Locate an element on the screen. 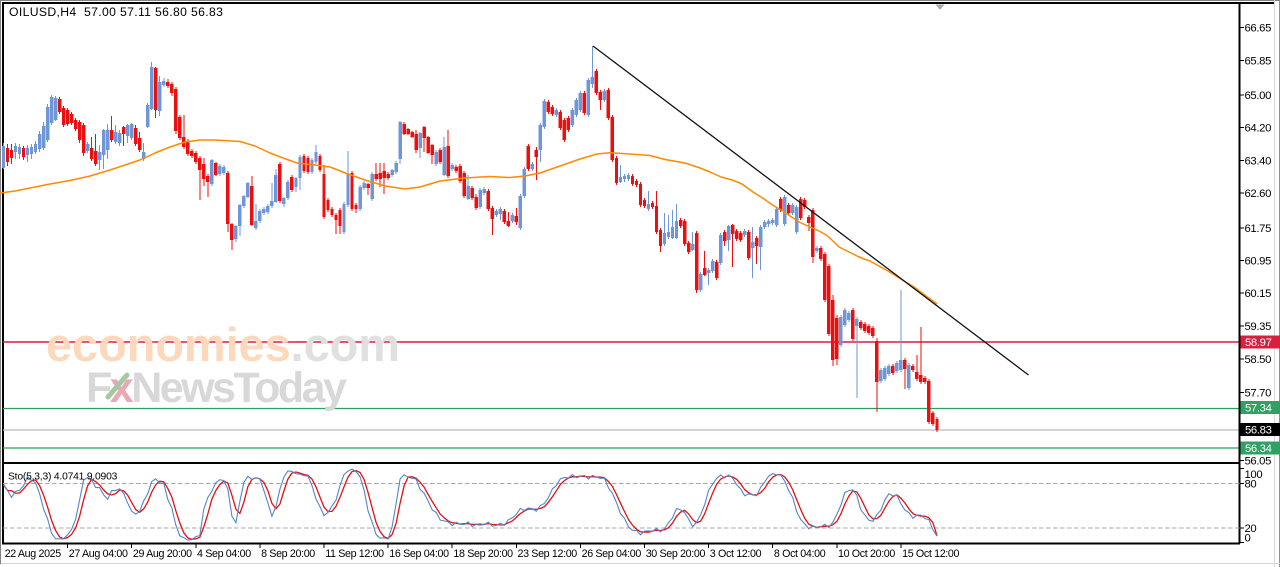 The width and height of the screenshot is (1280, 567). svg-text: 100 is located at coordinates (1254, 475).